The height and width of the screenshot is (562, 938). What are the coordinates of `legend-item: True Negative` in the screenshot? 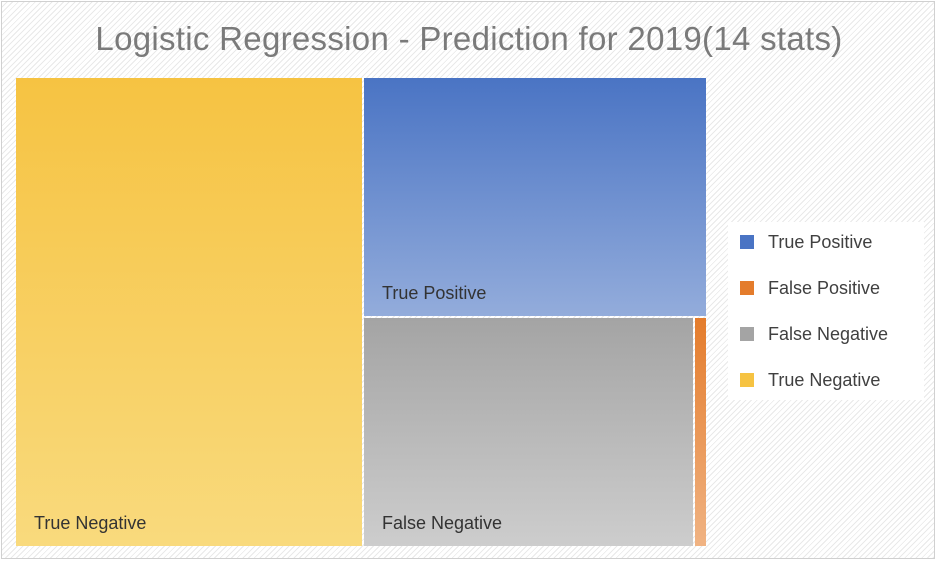 It's located at (810, 380).